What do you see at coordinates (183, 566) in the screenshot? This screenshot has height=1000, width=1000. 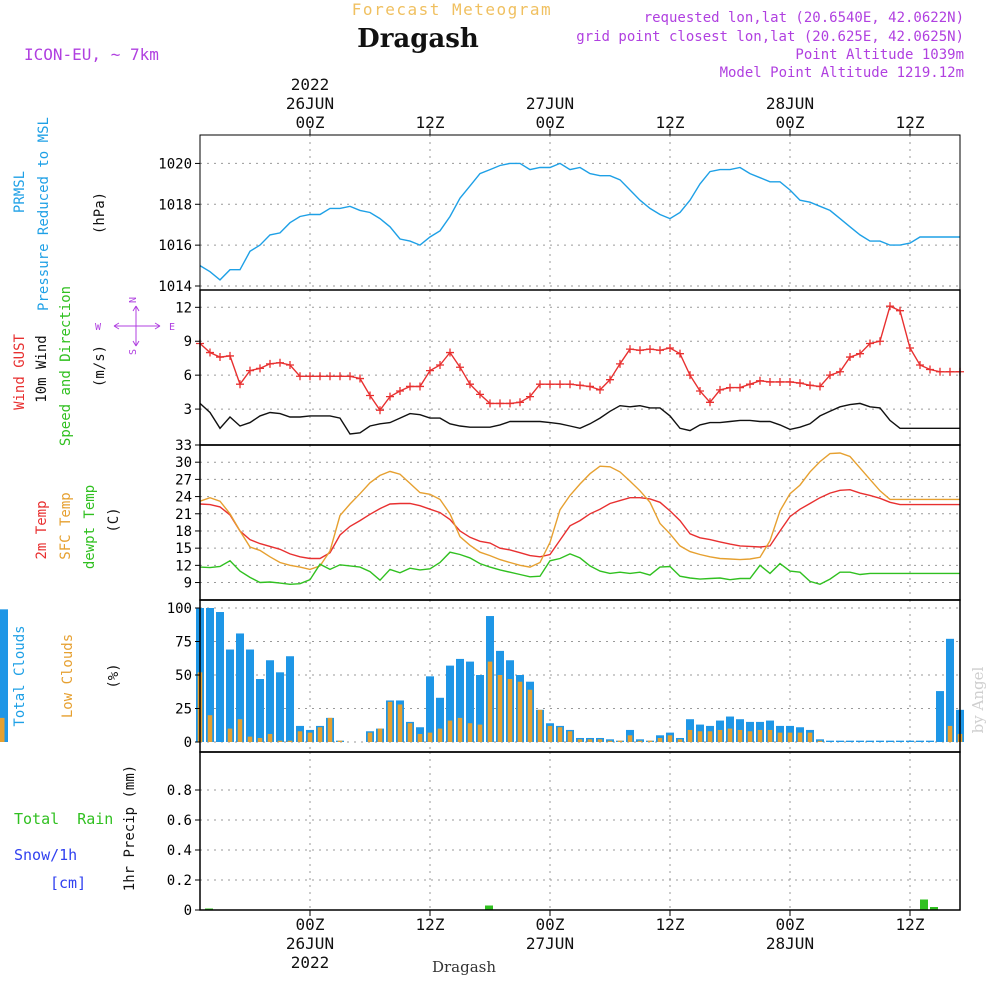 I see `y-tick-label: 12` at bounding box center [183, 566].